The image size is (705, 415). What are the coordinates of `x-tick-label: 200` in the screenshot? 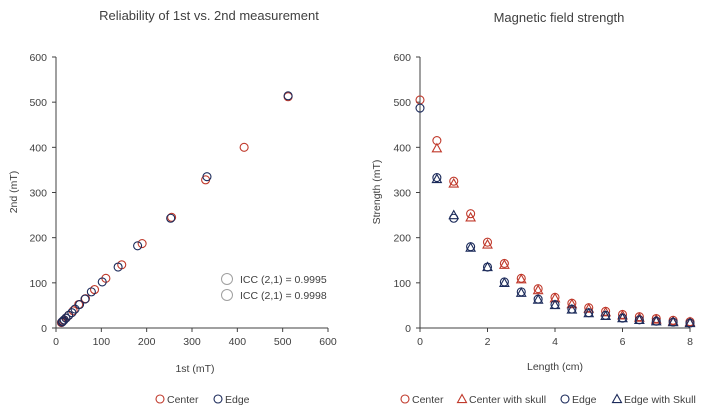 It's located at (147, 342).